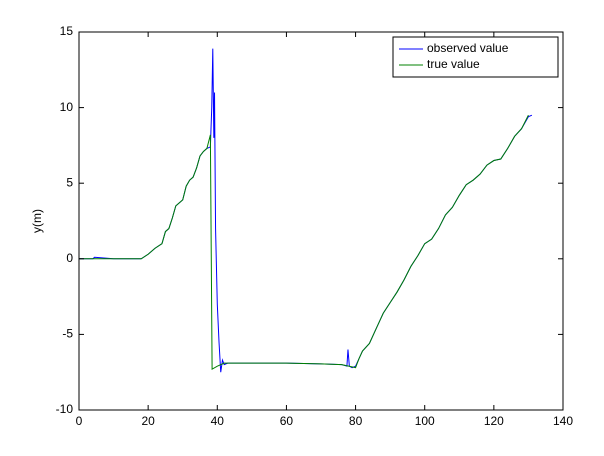  I want to click on x-tick-label: 140, so click(563, 421).